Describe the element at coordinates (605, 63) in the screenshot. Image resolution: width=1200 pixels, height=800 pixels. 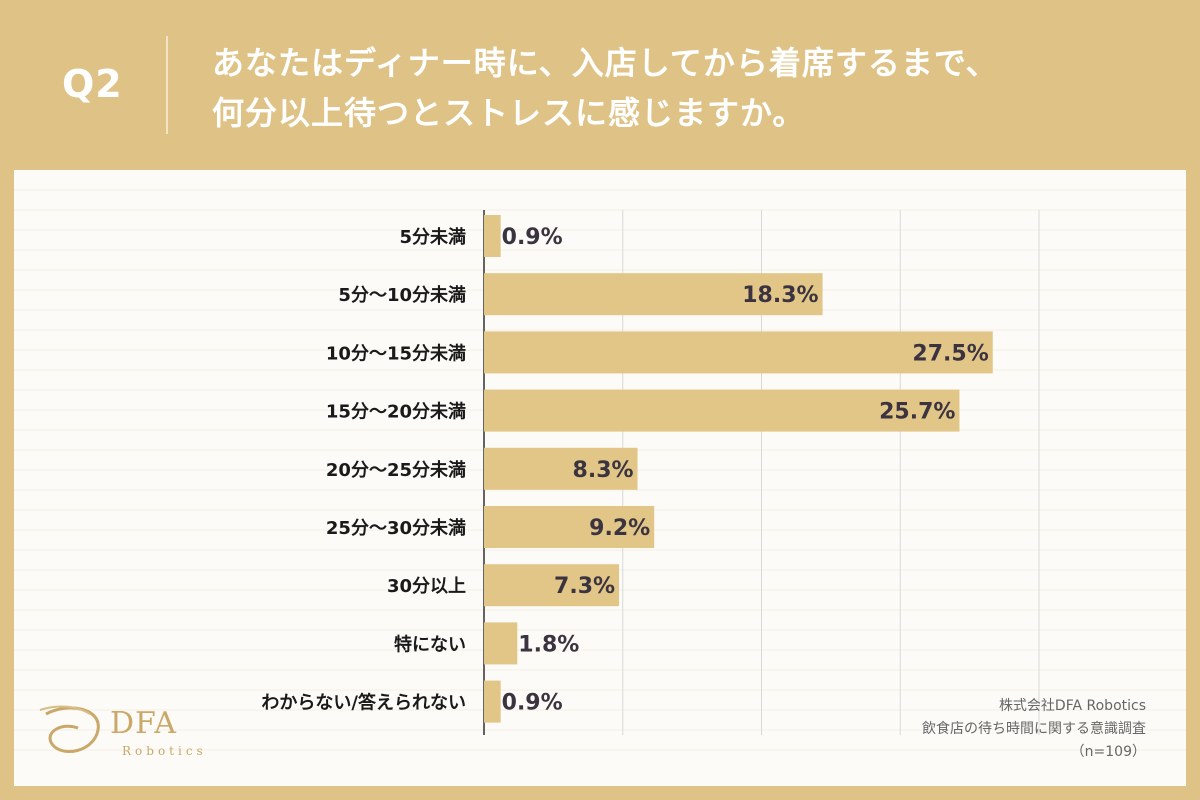
I see `question-line-1: あなたはディナー時に、入店してから着席するまで、` at that location.